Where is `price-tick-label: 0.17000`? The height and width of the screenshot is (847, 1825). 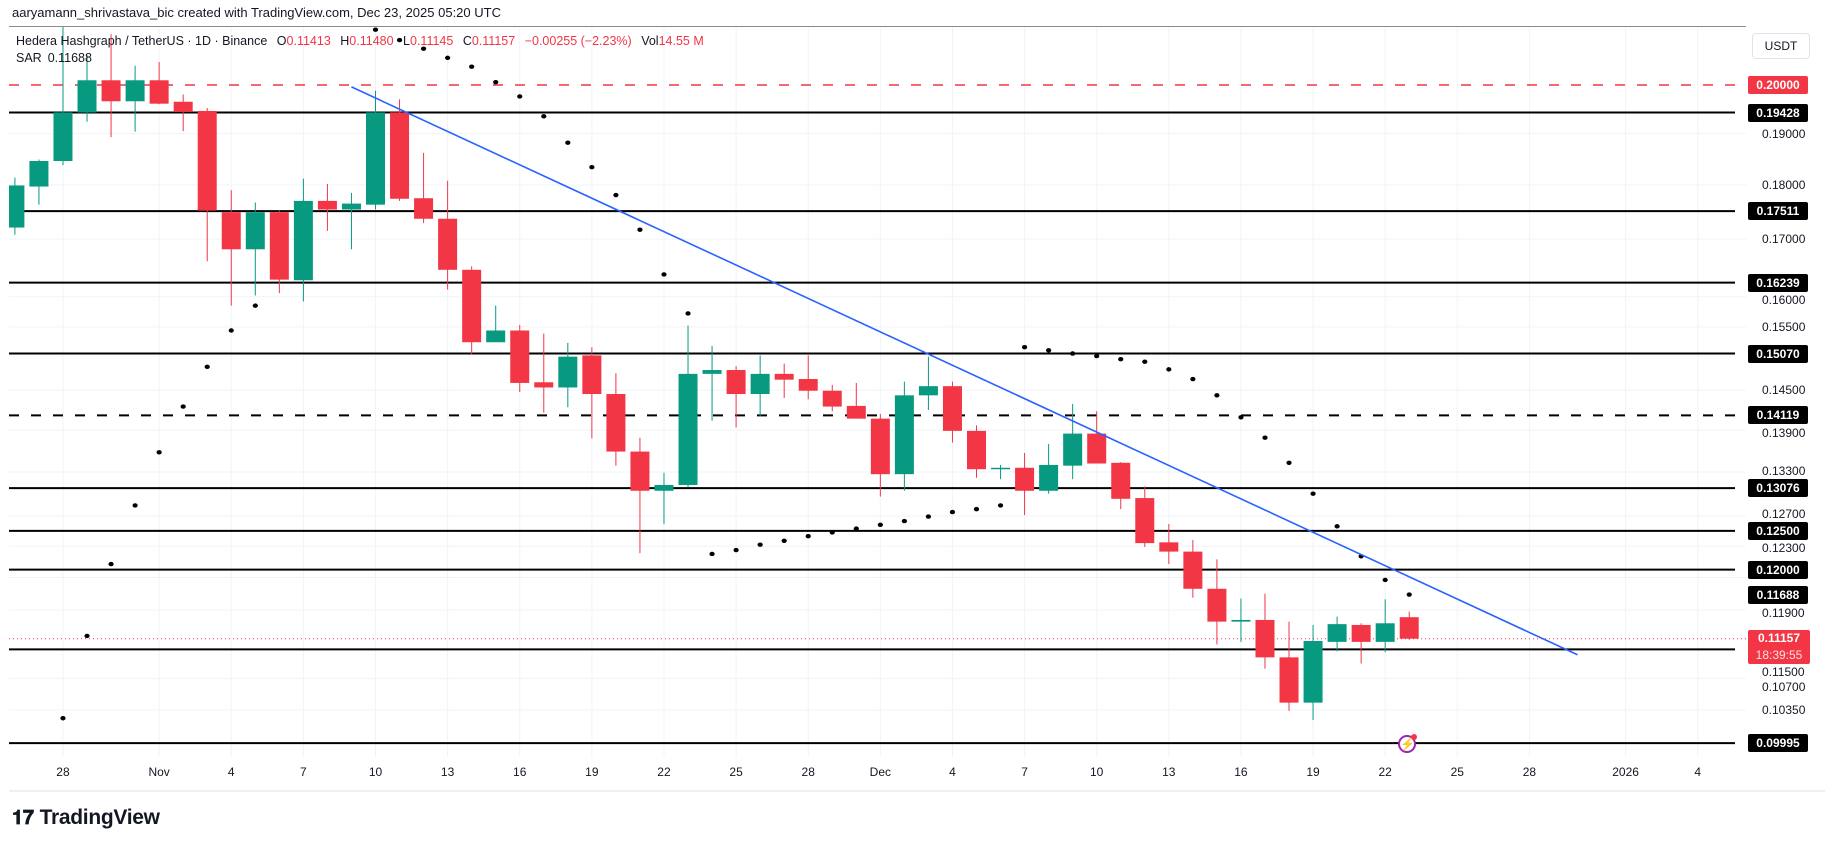 price-tick-label: 0.17000 is located at coordinates (1784, 239).